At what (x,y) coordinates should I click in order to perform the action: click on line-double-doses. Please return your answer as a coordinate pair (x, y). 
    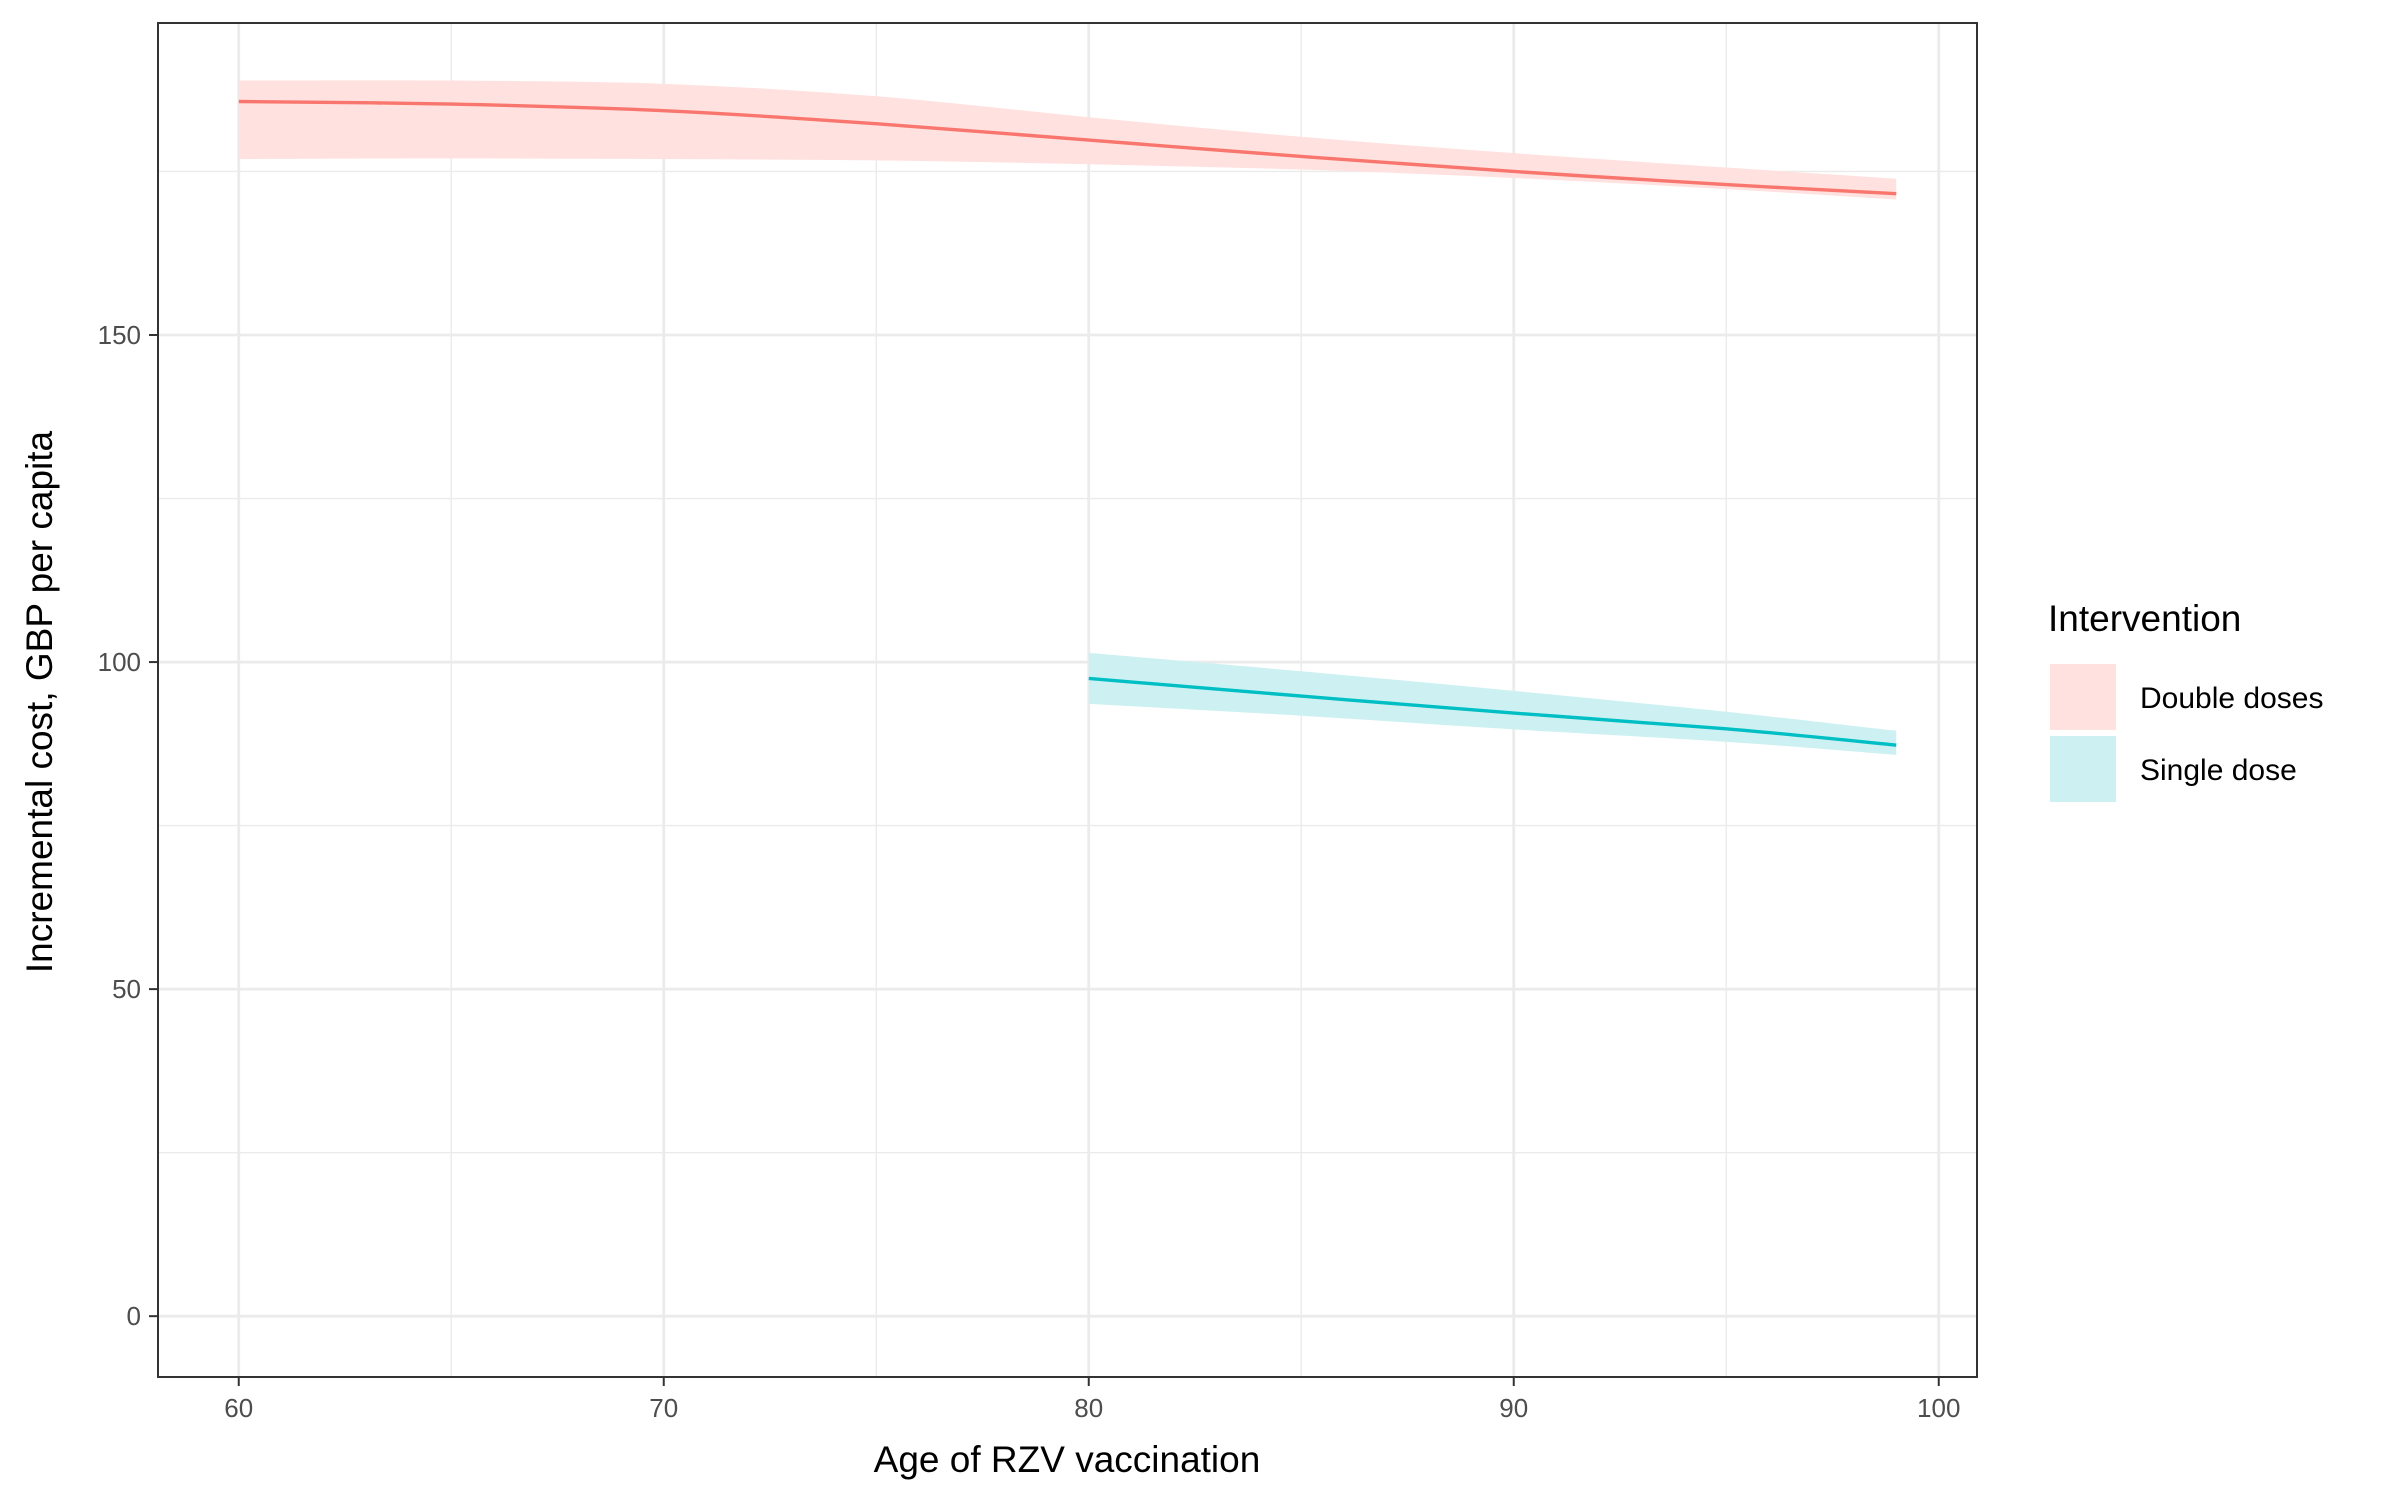
    Looking at the image, I should click on (1067, 147).